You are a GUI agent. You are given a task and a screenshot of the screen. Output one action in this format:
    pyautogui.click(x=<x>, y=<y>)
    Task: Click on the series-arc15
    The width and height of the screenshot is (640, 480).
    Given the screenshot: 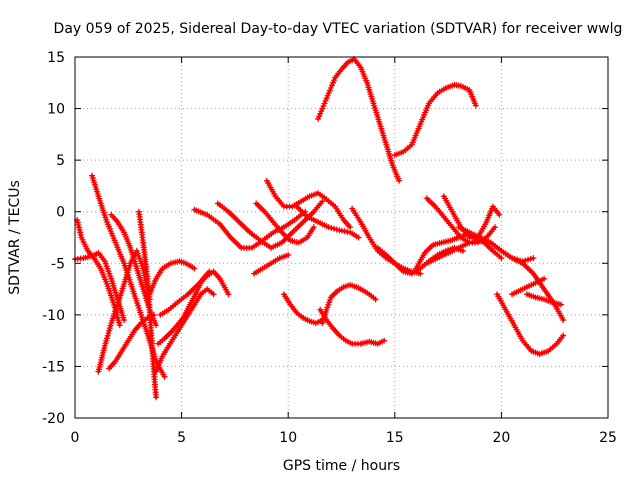 What is the action you would take?
    pyautogui.click(x=271, y=264)
    